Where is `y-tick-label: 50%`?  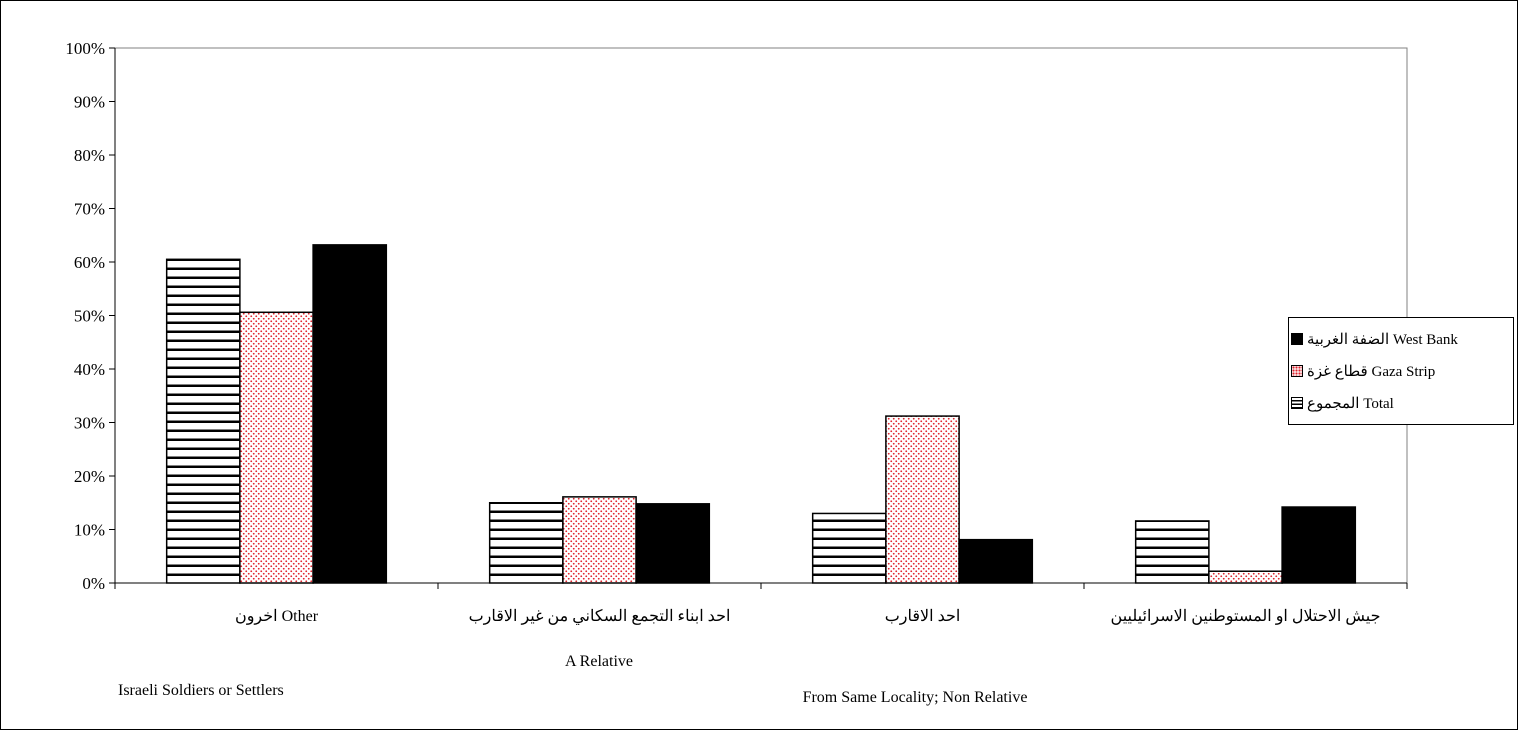
y-tick-label: 50% is located at coordinates (89, 316).